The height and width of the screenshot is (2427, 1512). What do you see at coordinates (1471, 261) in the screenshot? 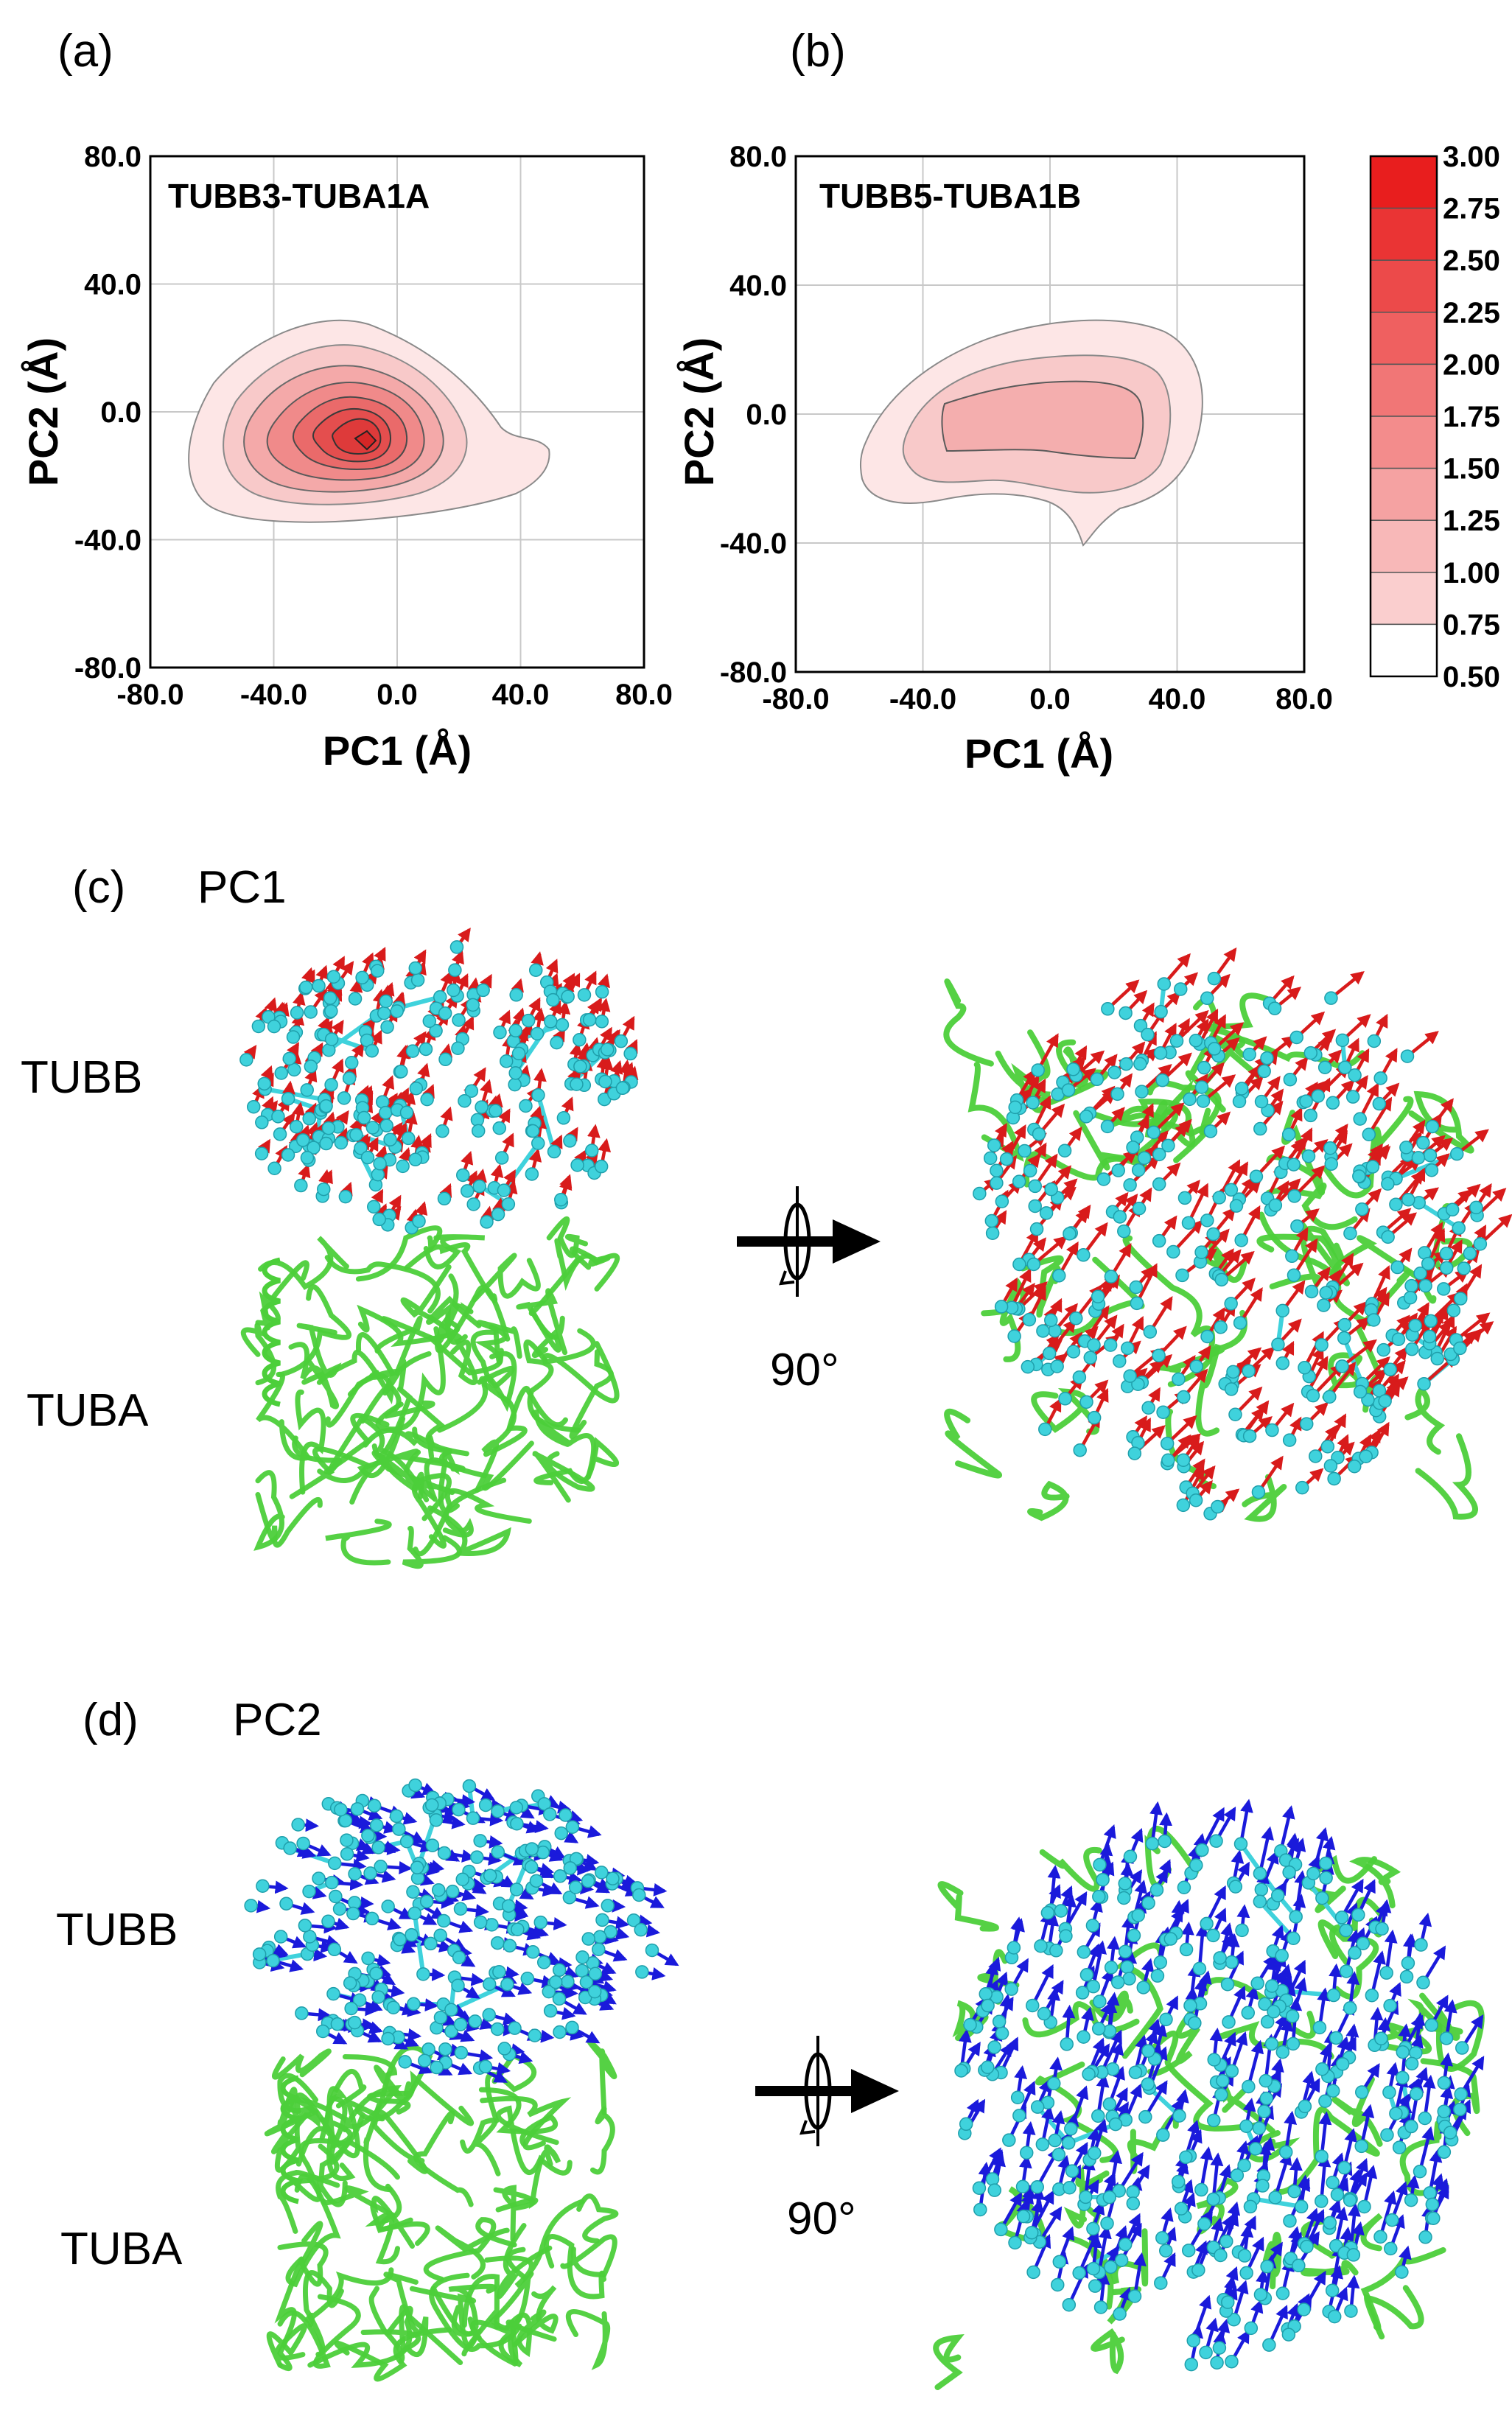
I see `colorbar-tick-label: 2.50` at bounding box center [1471, 261].